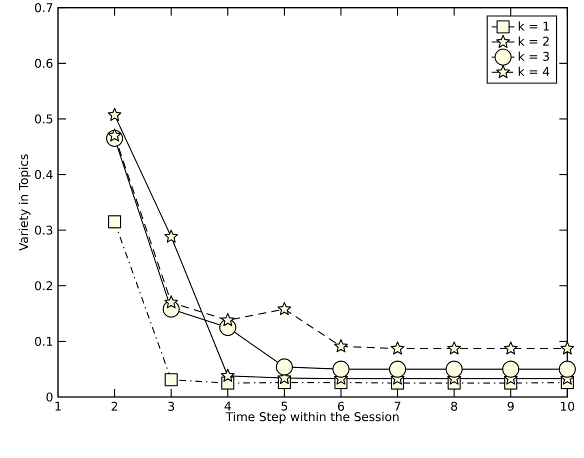 The width and height of the screenshot is (584, 458). I want to click on y-tick-label: 0, so click(49, 397).